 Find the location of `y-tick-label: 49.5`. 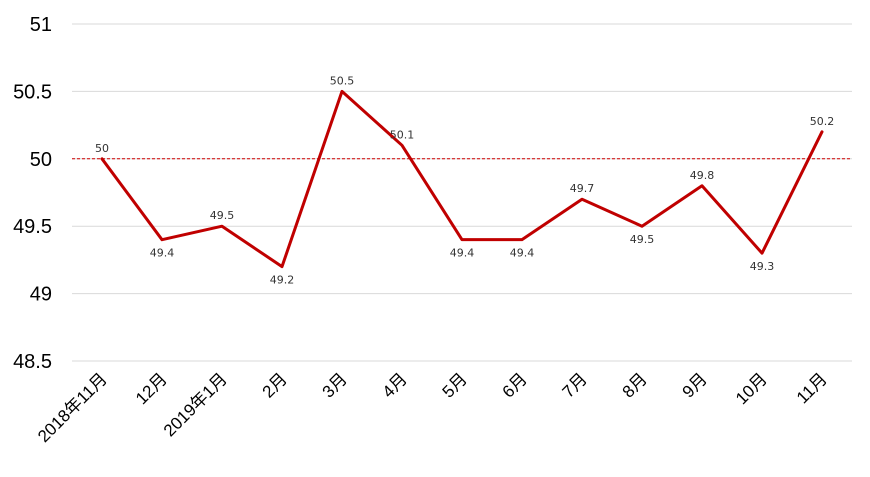

y-tick-label: 49.5 is located at coordinates (32, 227).